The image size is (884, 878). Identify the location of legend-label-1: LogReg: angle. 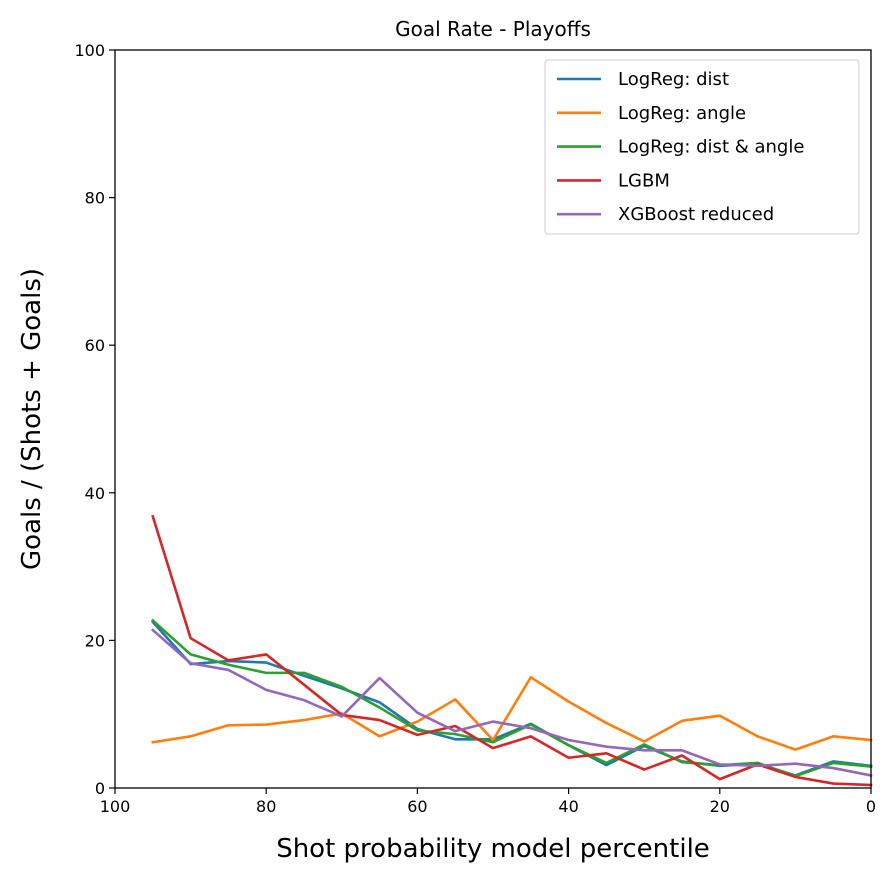
(682, 113).